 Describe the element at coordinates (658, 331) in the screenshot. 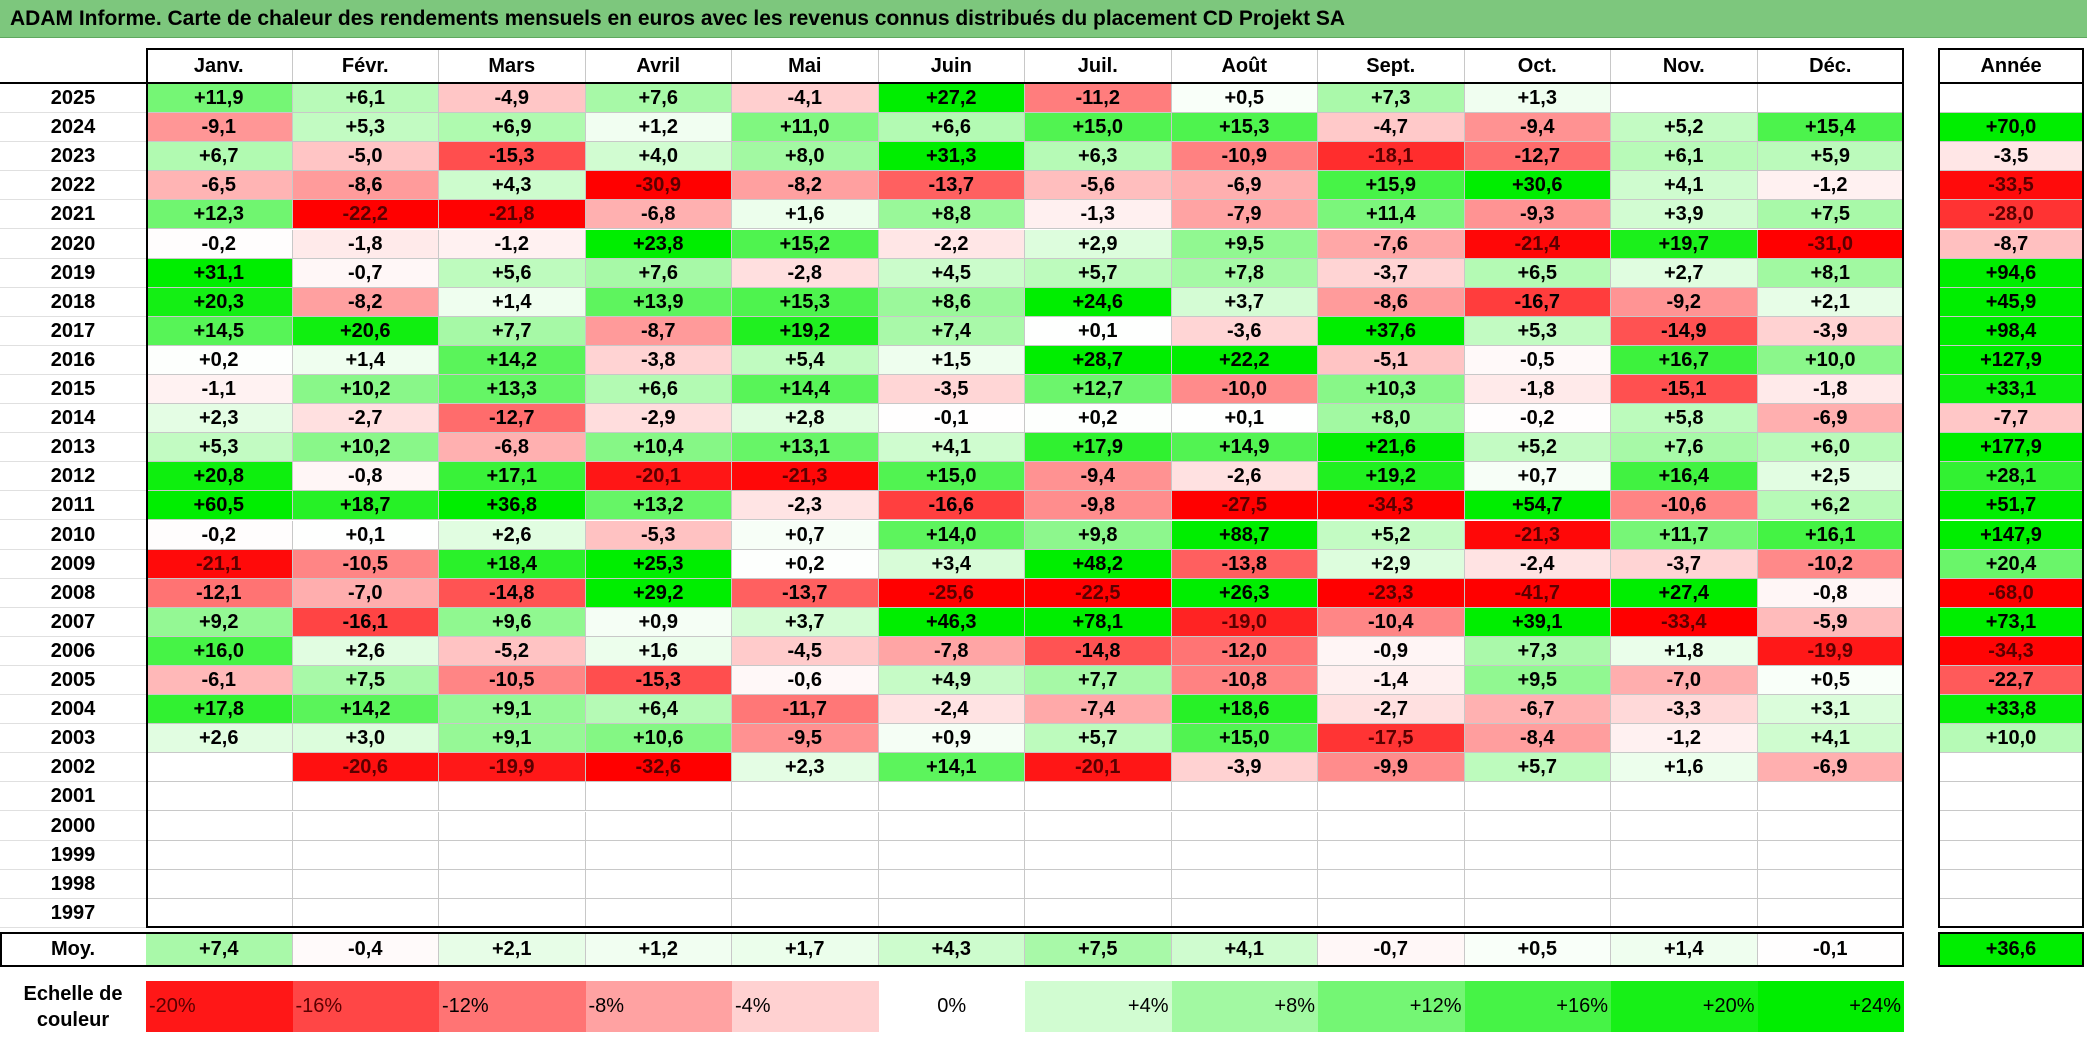

I see `heatmap-cell: -8,7` at that location.